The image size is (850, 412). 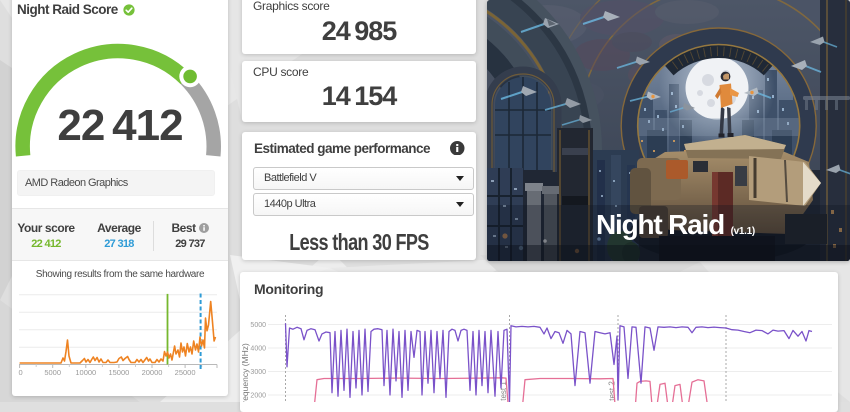 I want to click on svg-text: 3000, so click(x=258, y=372).